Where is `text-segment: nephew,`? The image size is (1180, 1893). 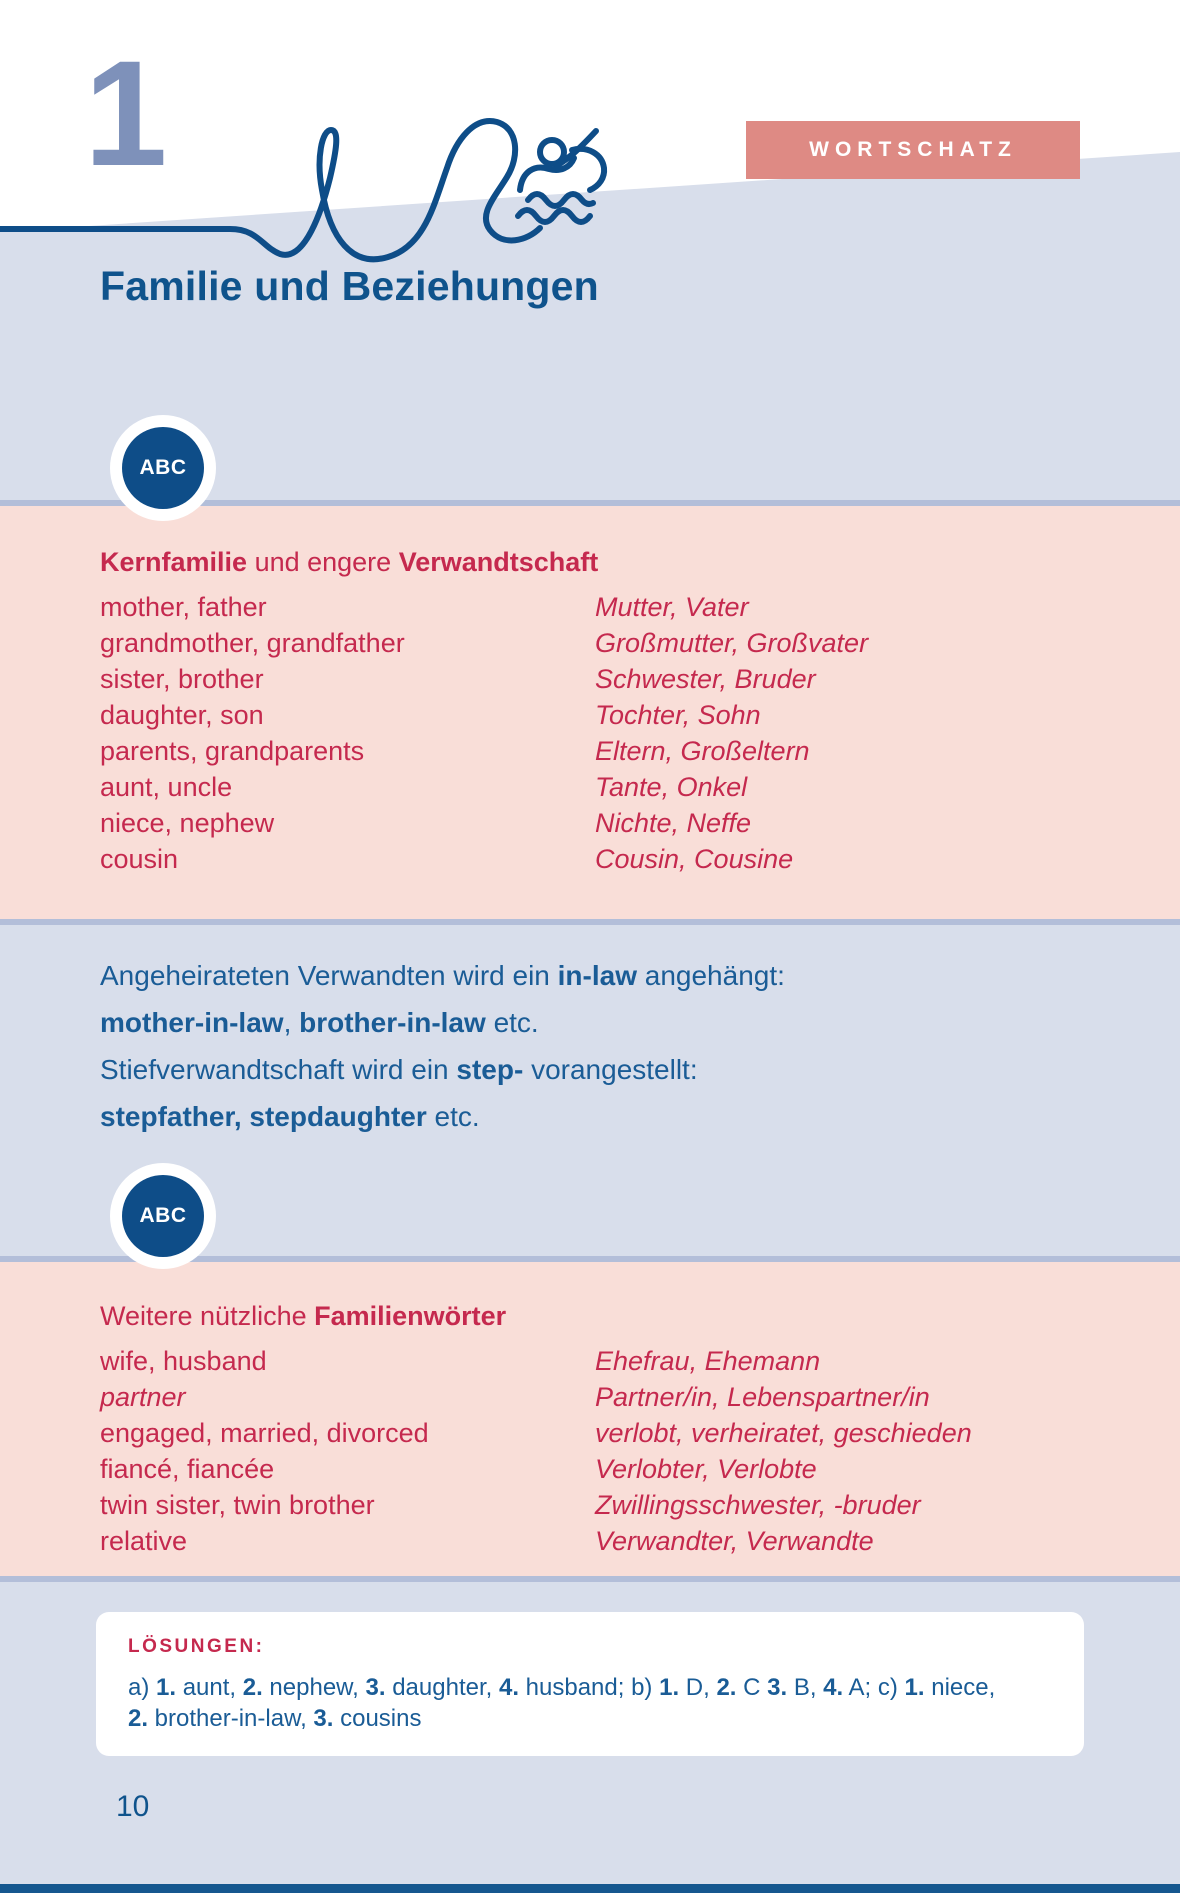
text-segment: nephew, is located at coordinates (314, 1687).